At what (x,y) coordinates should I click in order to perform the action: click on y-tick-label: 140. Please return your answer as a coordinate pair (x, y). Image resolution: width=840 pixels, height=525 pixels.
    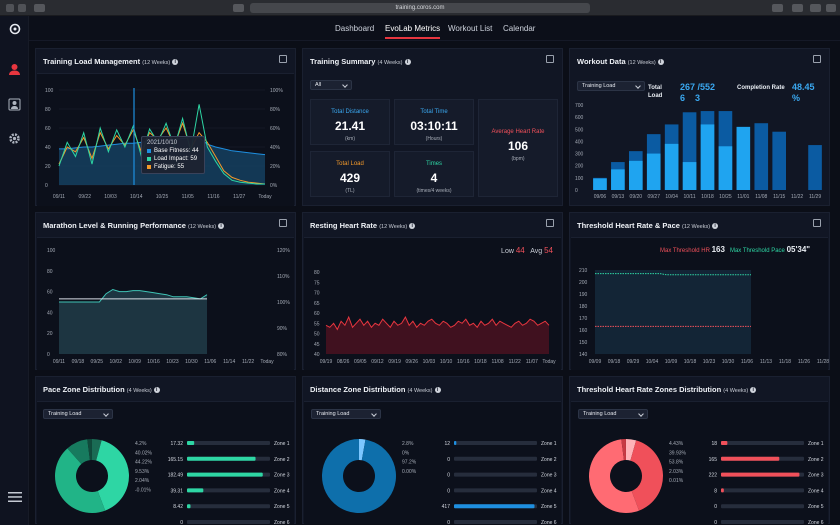
    Looking at the image, I should click on (583, 355).